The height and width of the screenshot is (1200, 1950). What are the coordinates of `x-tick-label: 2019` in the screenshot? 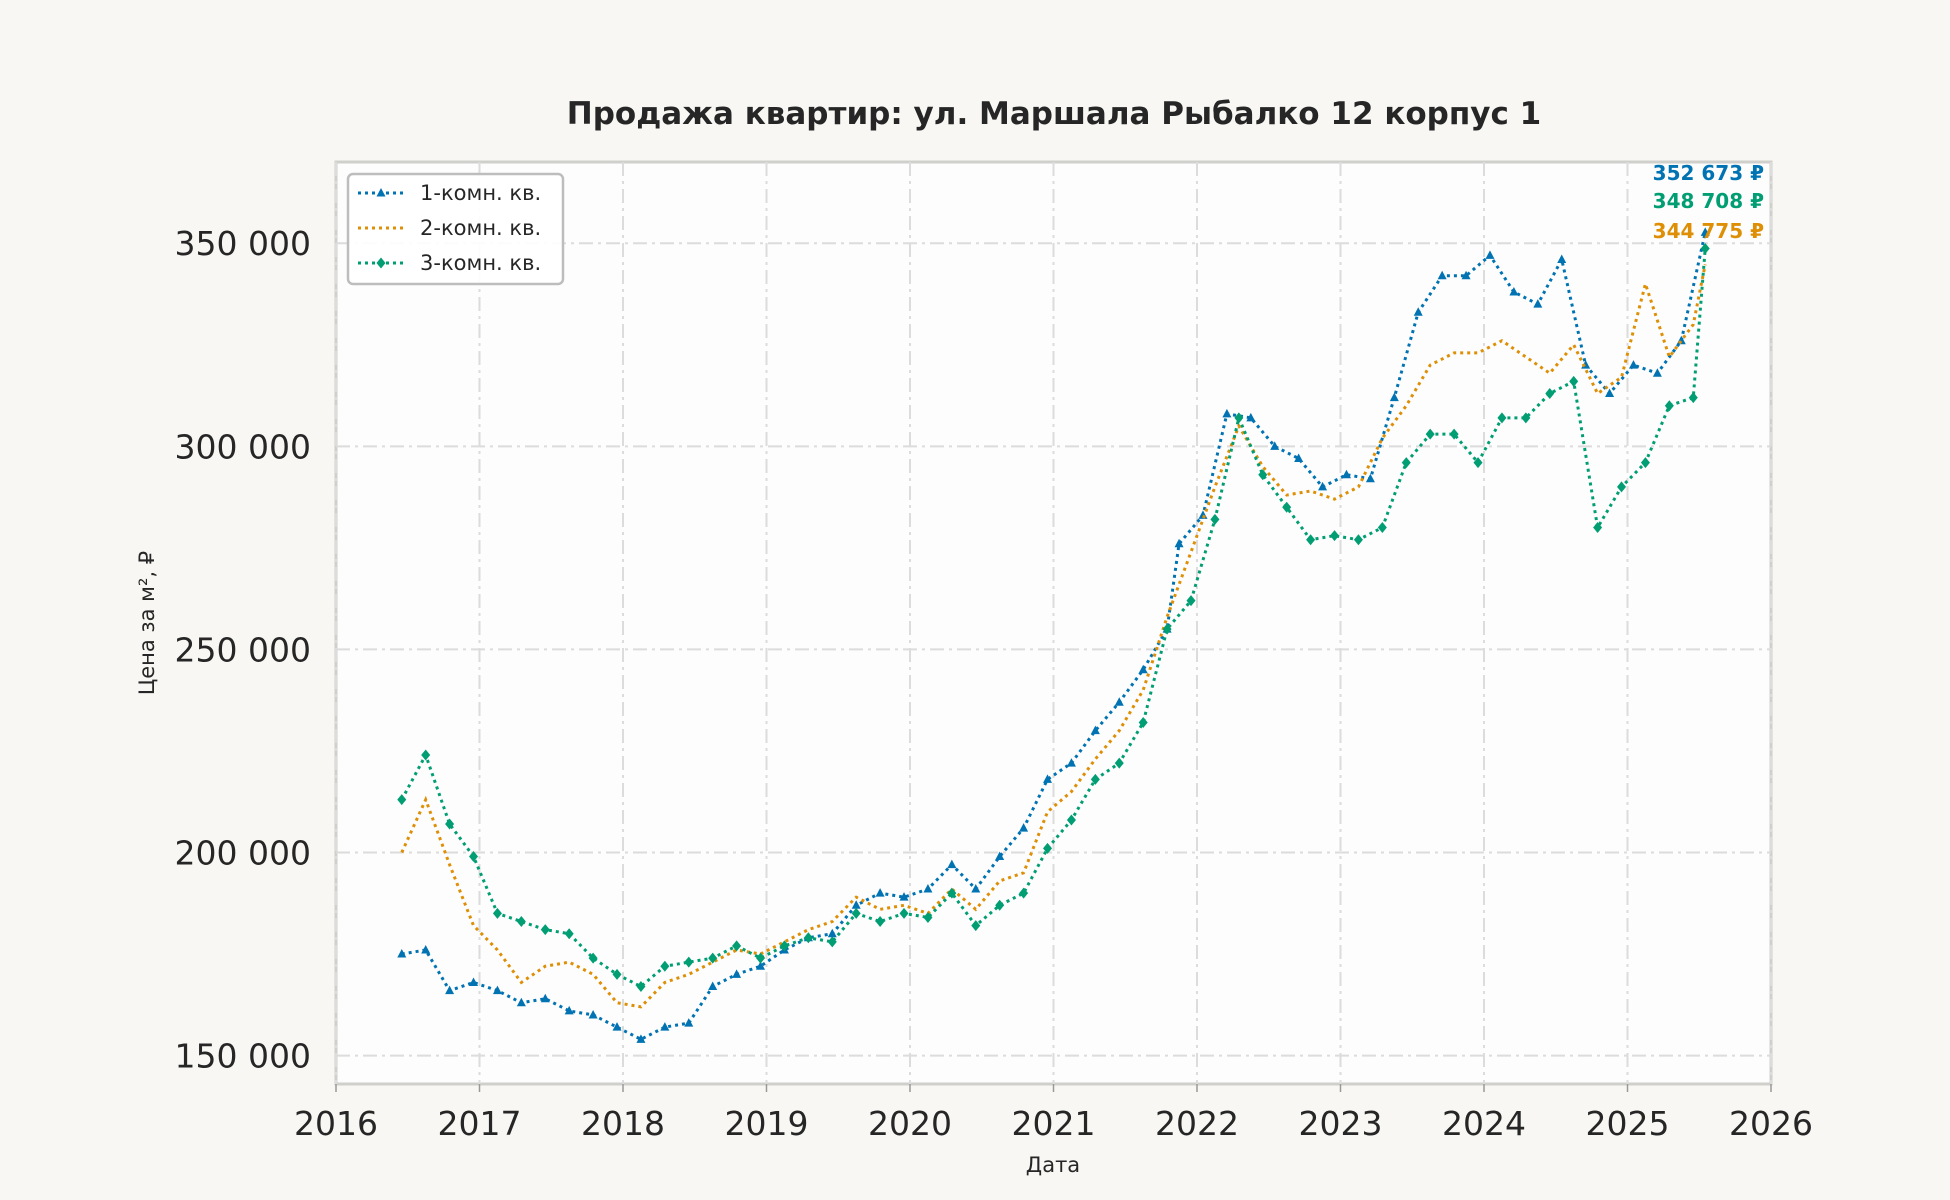 It's located at (767, 1123).